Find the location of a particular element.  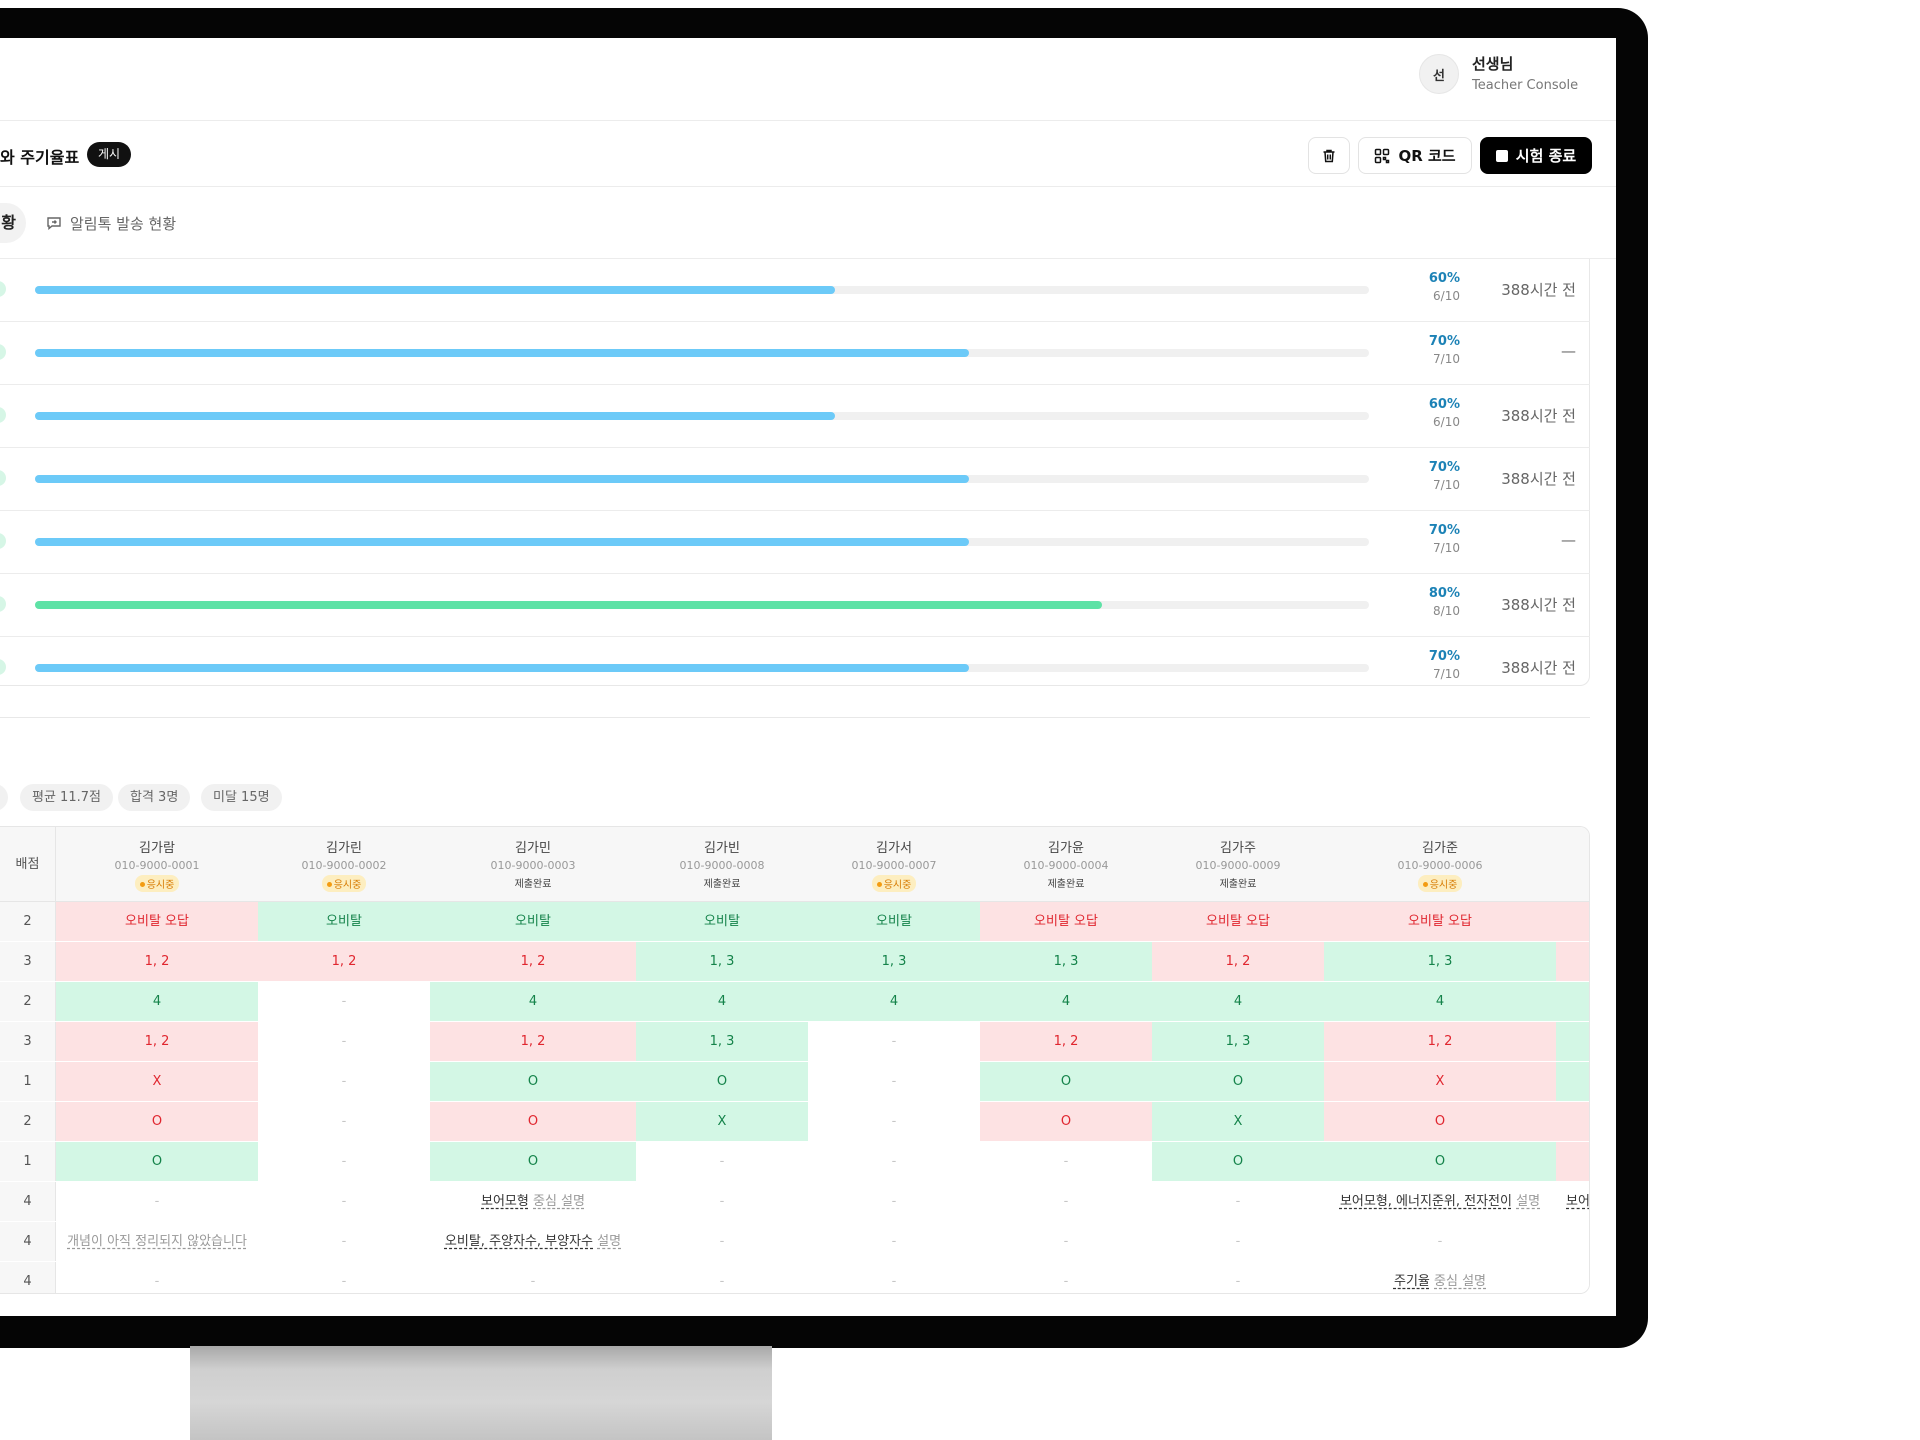

student-header: 김가서 010-9000-0007 응시중 is located at coordinates (894, 864).